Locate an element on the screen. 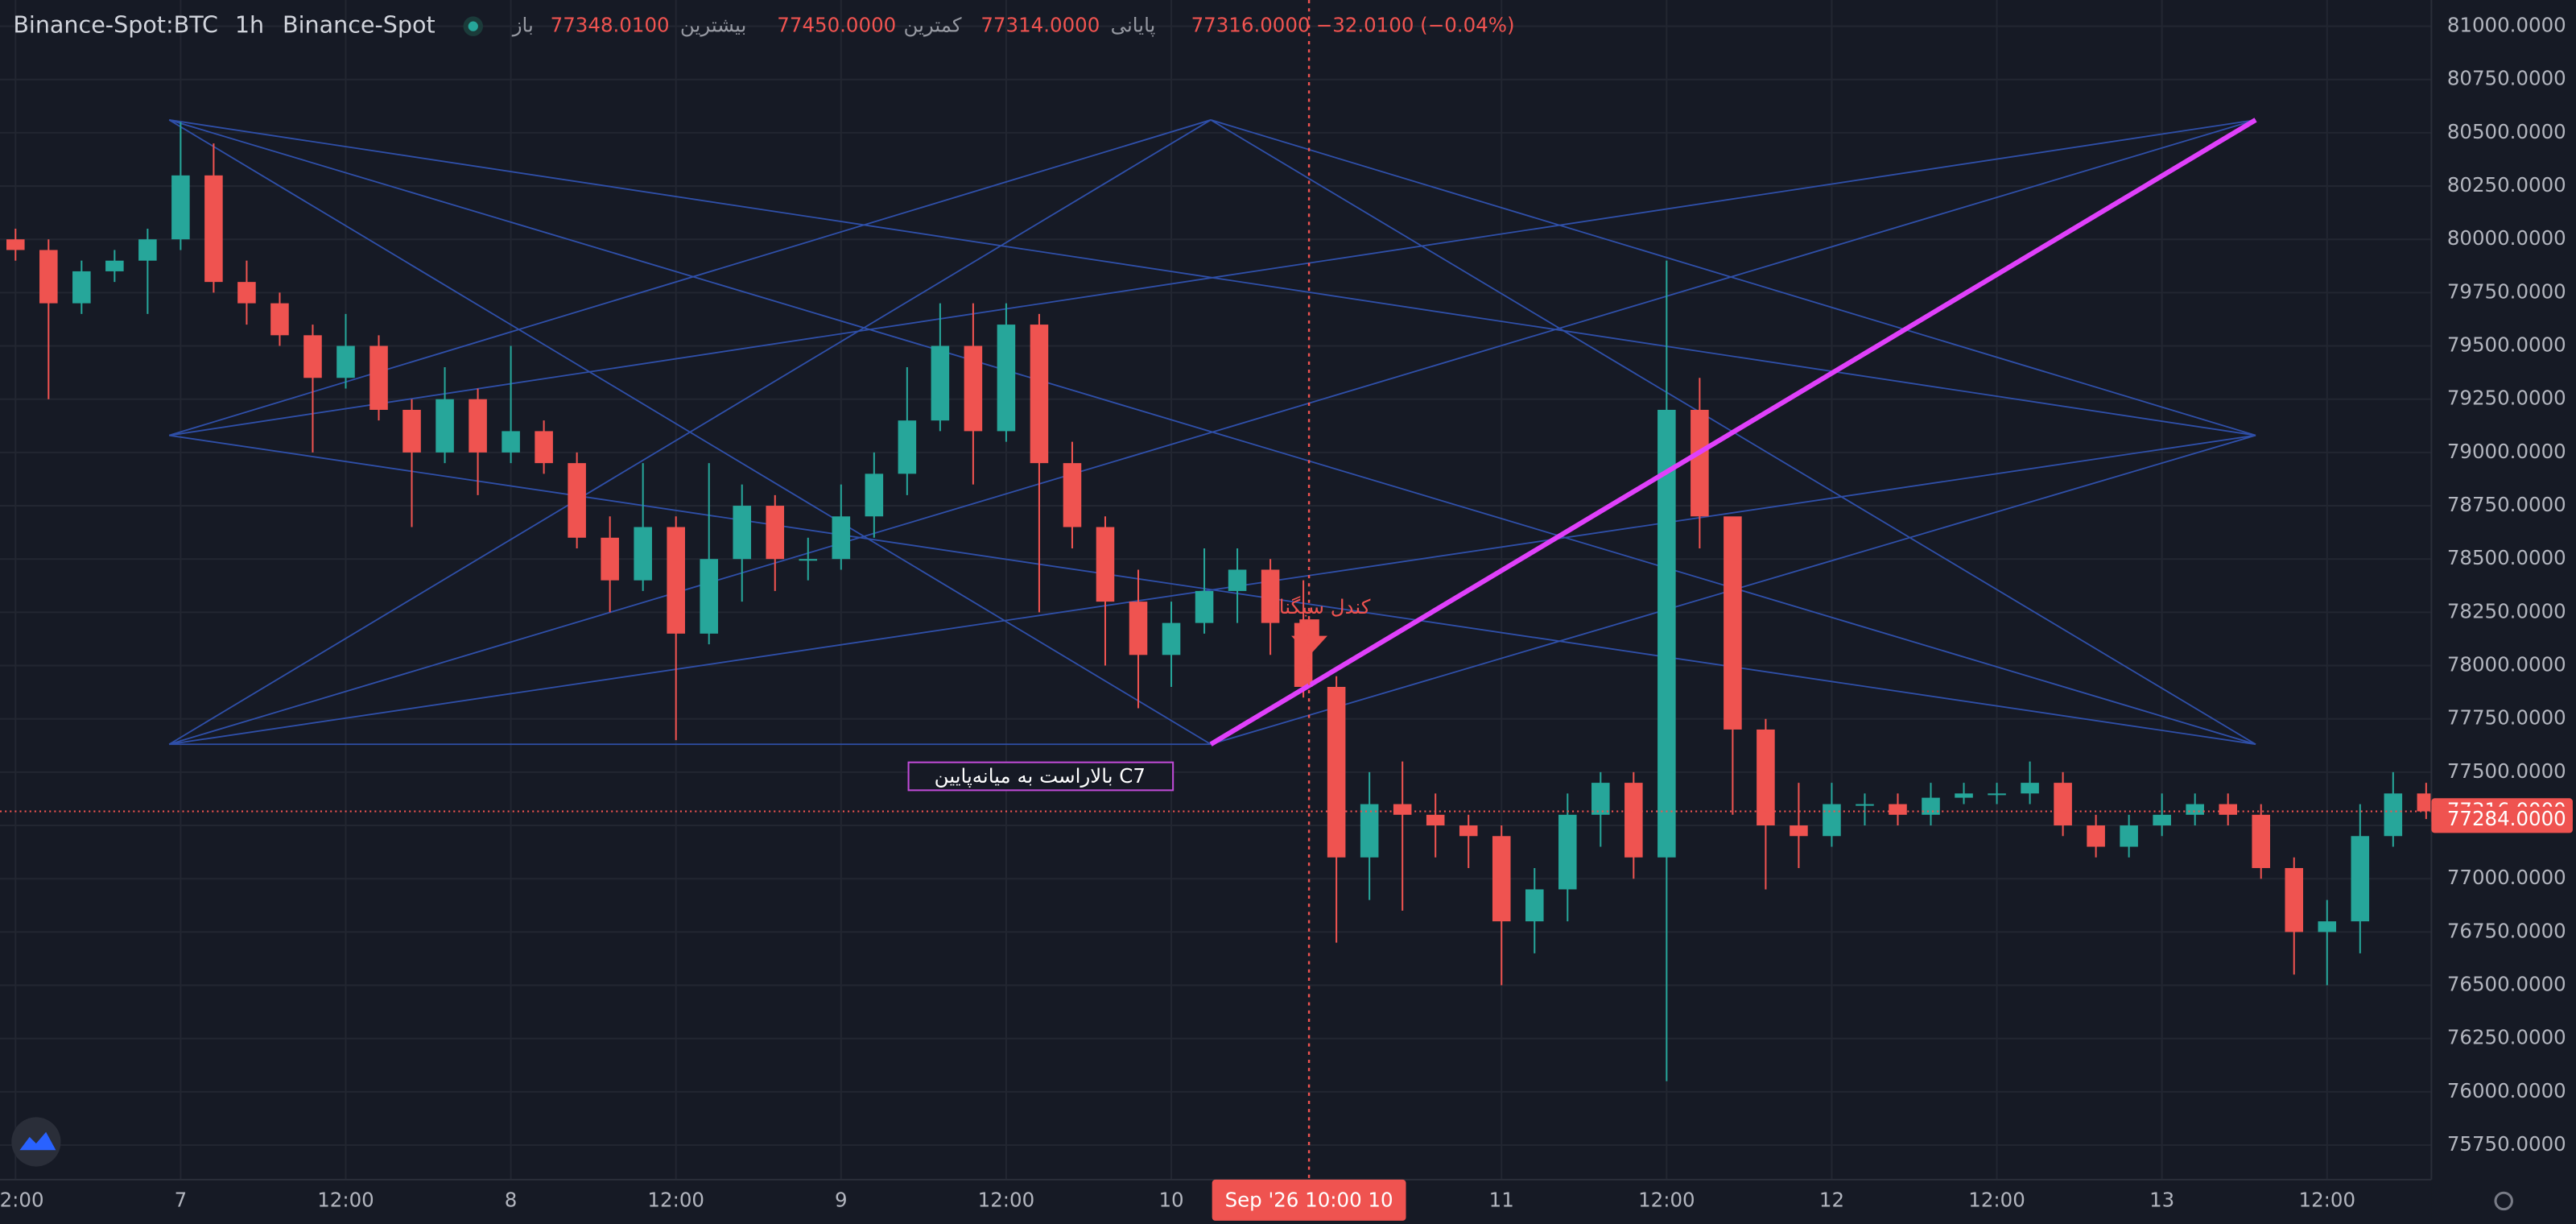  y-tick-label: 77750.0000 is located at coordinates (2506, 718).